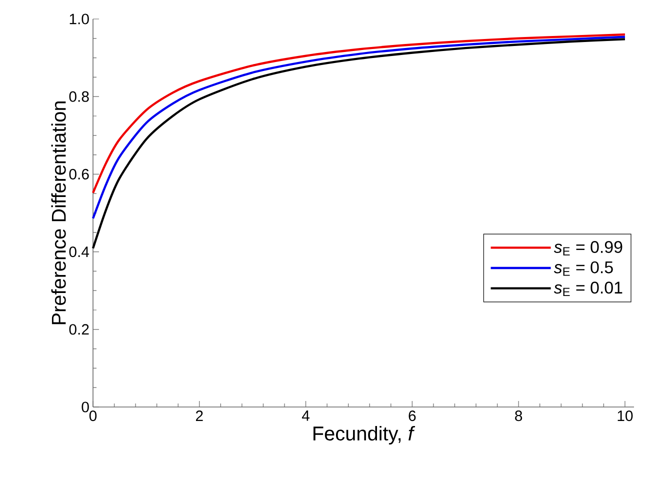  I want to click on y-tick-label: 0.8, so click(79, 96).